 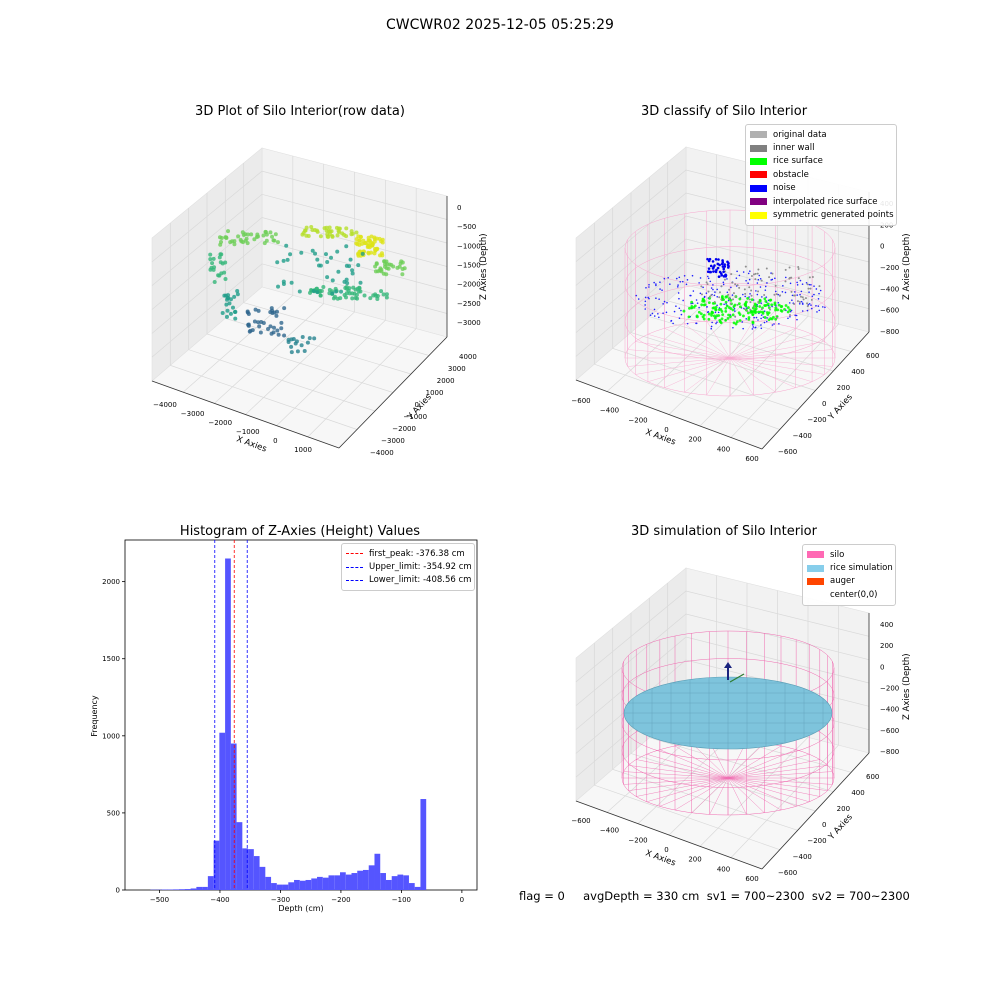 I want to click on histogram-y-tick-label: 0, so click(x=118, y=891).